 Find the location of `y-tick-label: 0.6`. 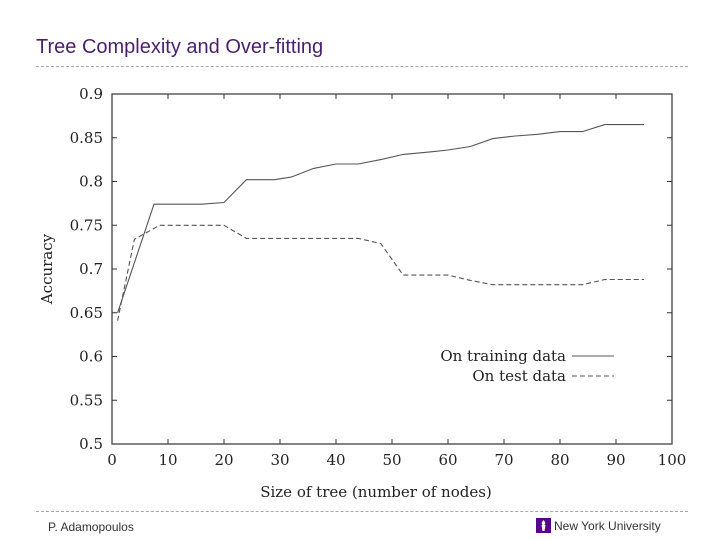

y-tick-label: 0.6 is located at coordinates (91, 357).